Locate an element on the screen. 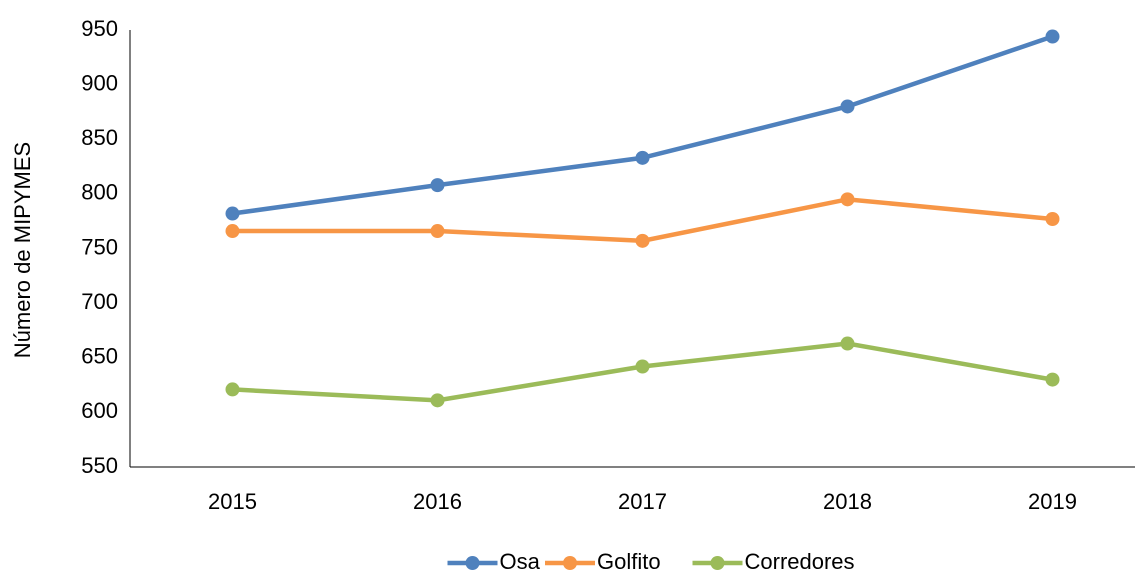  y-tick-label: 600 is located at coordinates (99, 410).